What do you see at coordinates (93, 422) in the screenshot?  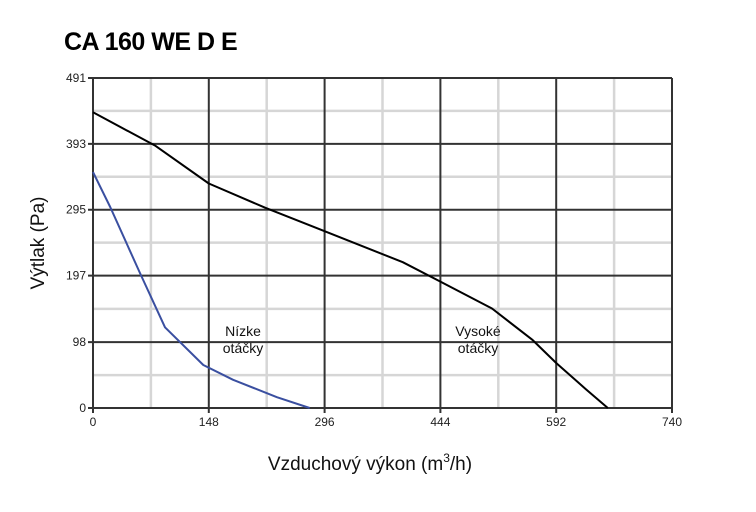 I see `x-tick-label: 0` at bounding box center [93, 422].